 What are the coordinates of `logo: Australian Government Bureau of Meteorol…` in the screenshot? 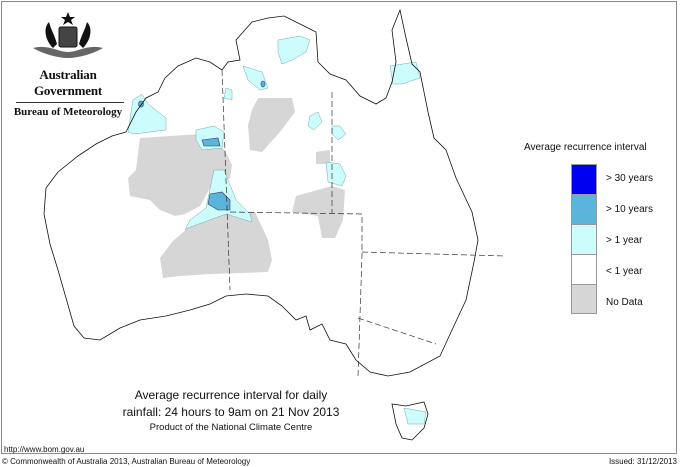 It's located at (68, 64).